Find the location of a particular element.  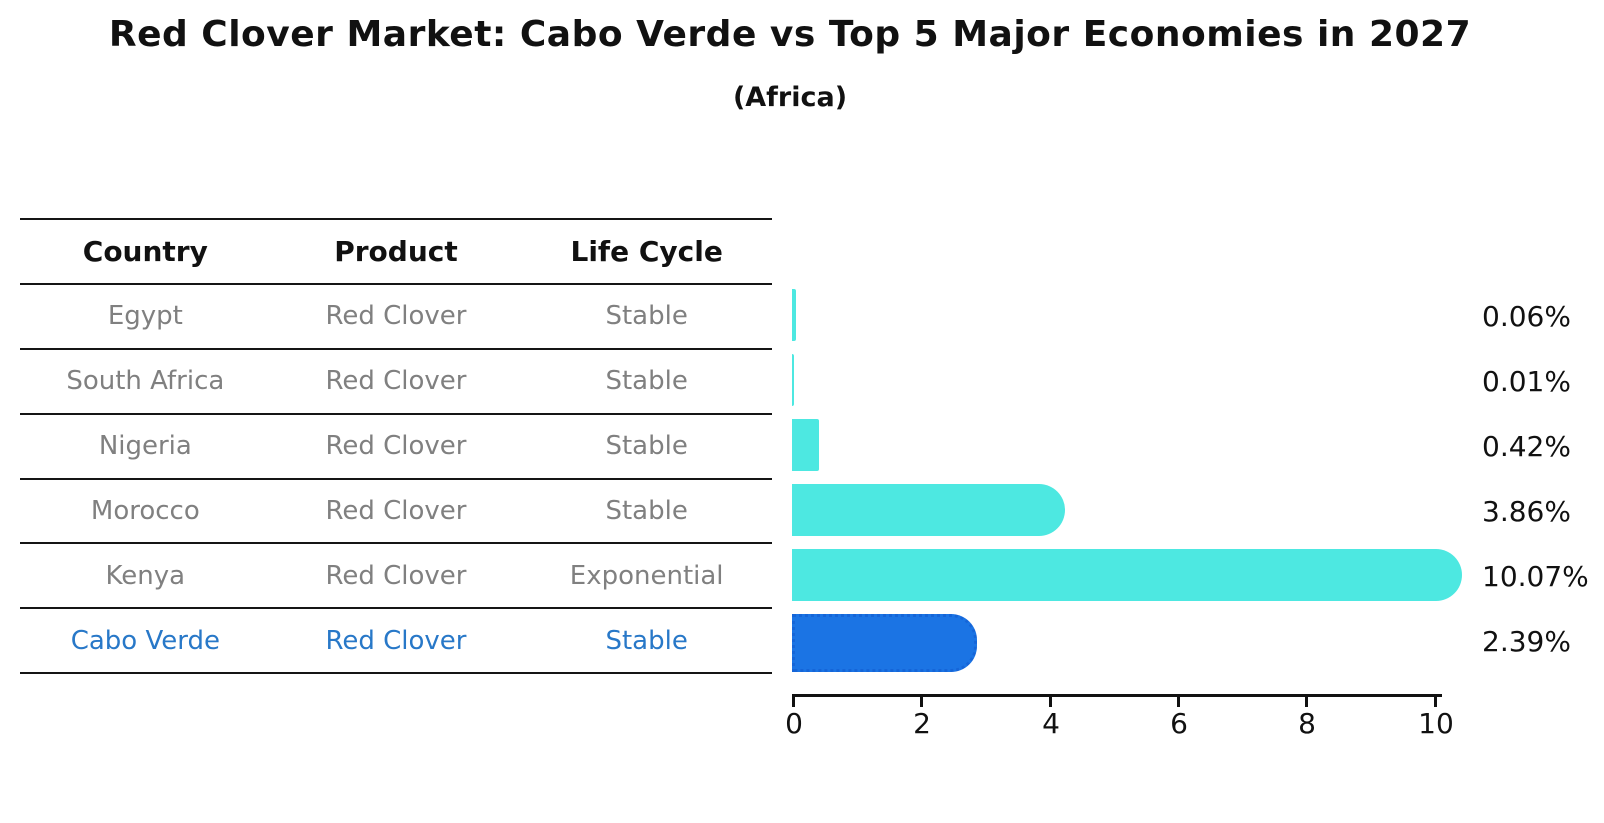

x-axis-tick-label: 8 is located at coordinates (1307, 723).